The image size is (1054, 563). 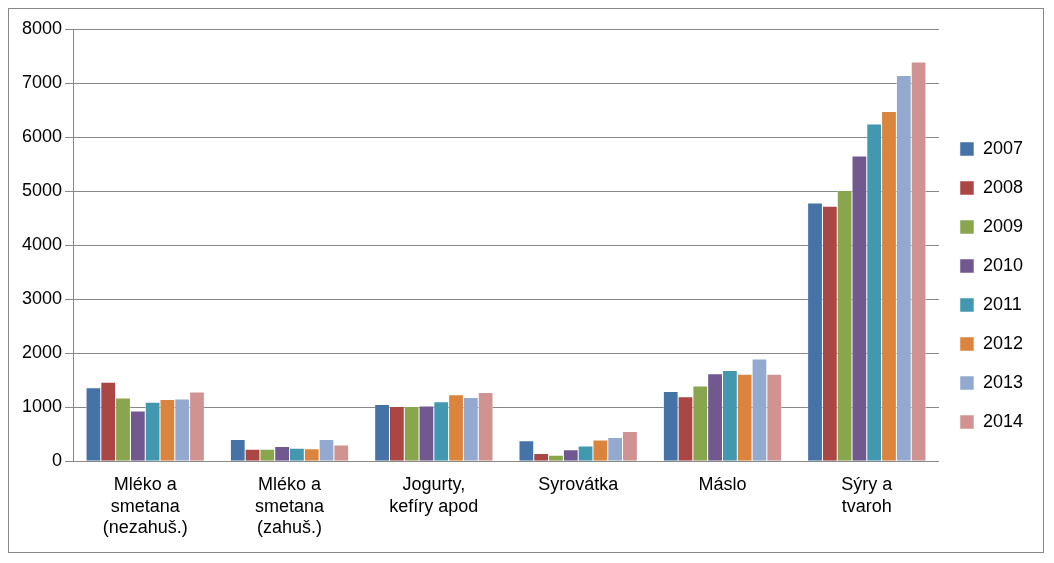 What do you see at coordinates (867, 494) in the screenshot?
I see `x-tick-label: Sýry a tvaroh` at bounding box center [867, 494].